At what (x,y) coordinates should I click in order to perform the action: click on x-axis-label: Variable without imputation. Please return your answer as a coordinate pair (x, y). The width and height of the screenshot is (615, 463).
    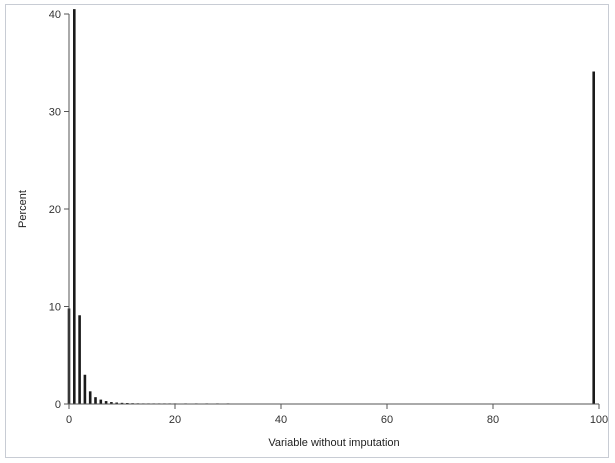
    Looking at the image, I should click on (333, 443).